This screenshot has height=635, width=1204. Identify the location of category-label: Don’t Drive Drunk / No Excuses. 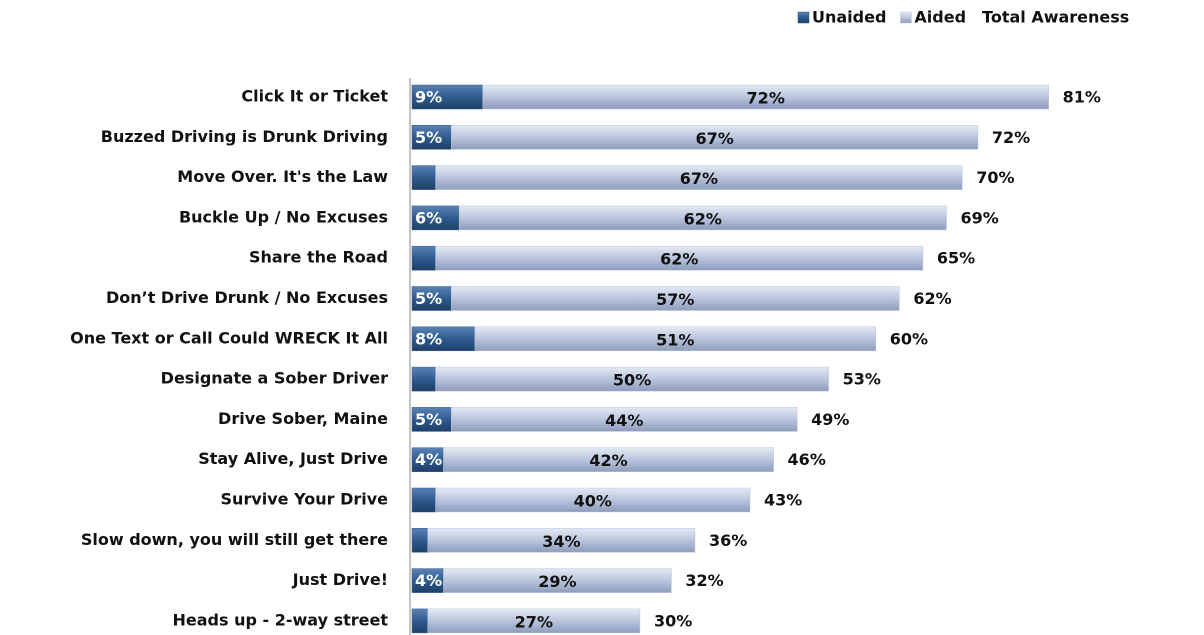
(247, 297).